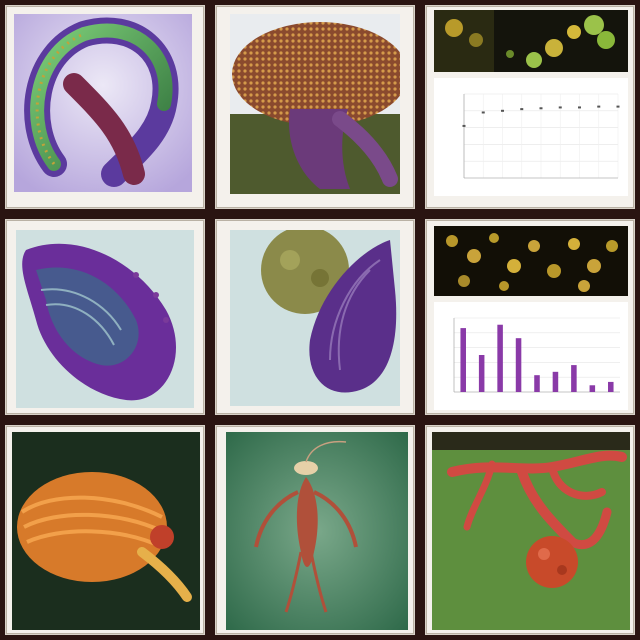 The width and height of the screenshot is (640, 640). I want to click on panel-microscopy-line-chart, so click(530, 107).